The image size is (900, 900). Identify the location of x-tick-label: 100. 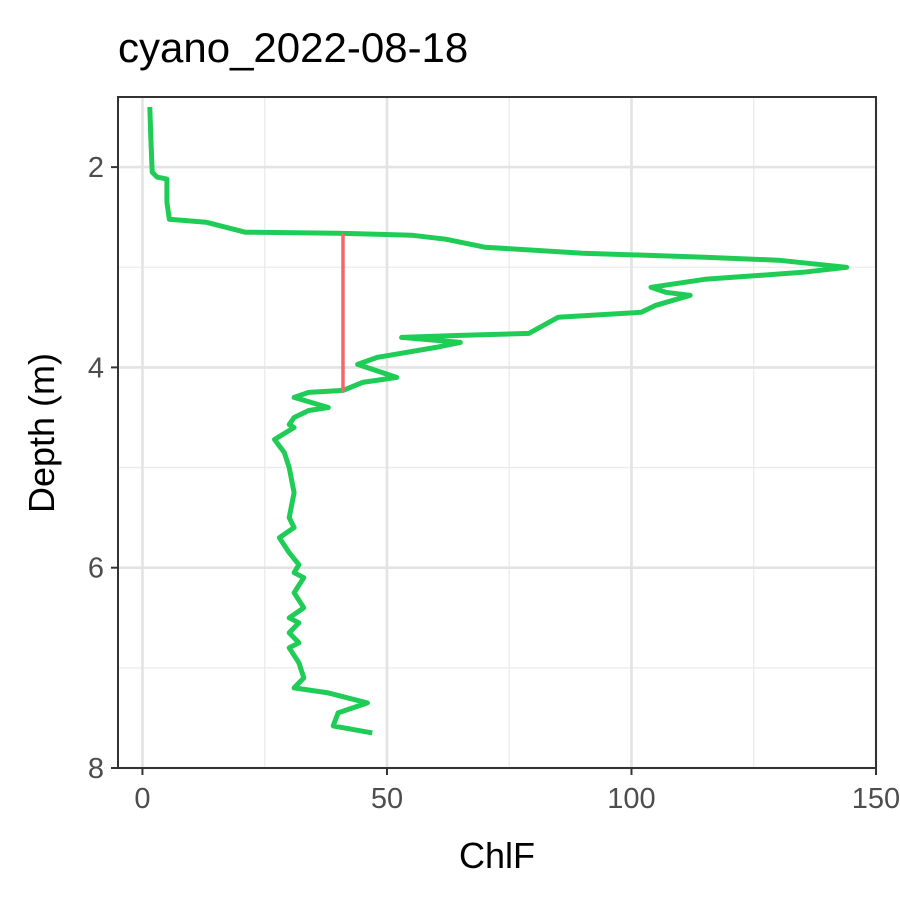
(631, 799).